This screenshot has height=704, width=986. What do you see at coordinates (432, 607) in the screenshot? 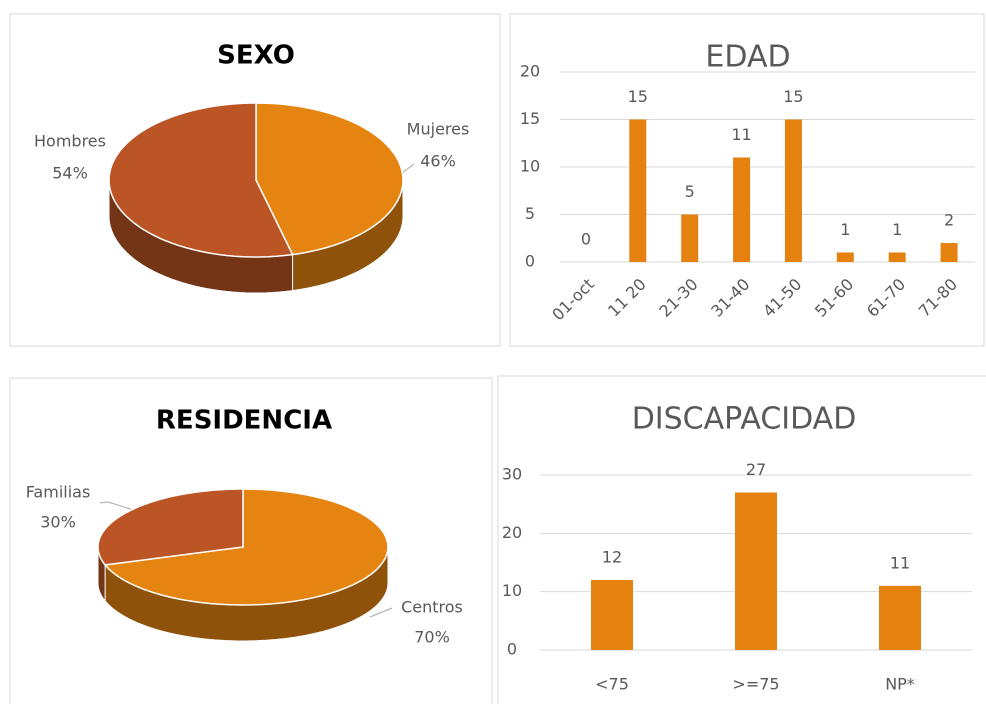
I see `data-label-category: Centros` at bounding box center [432, 607].